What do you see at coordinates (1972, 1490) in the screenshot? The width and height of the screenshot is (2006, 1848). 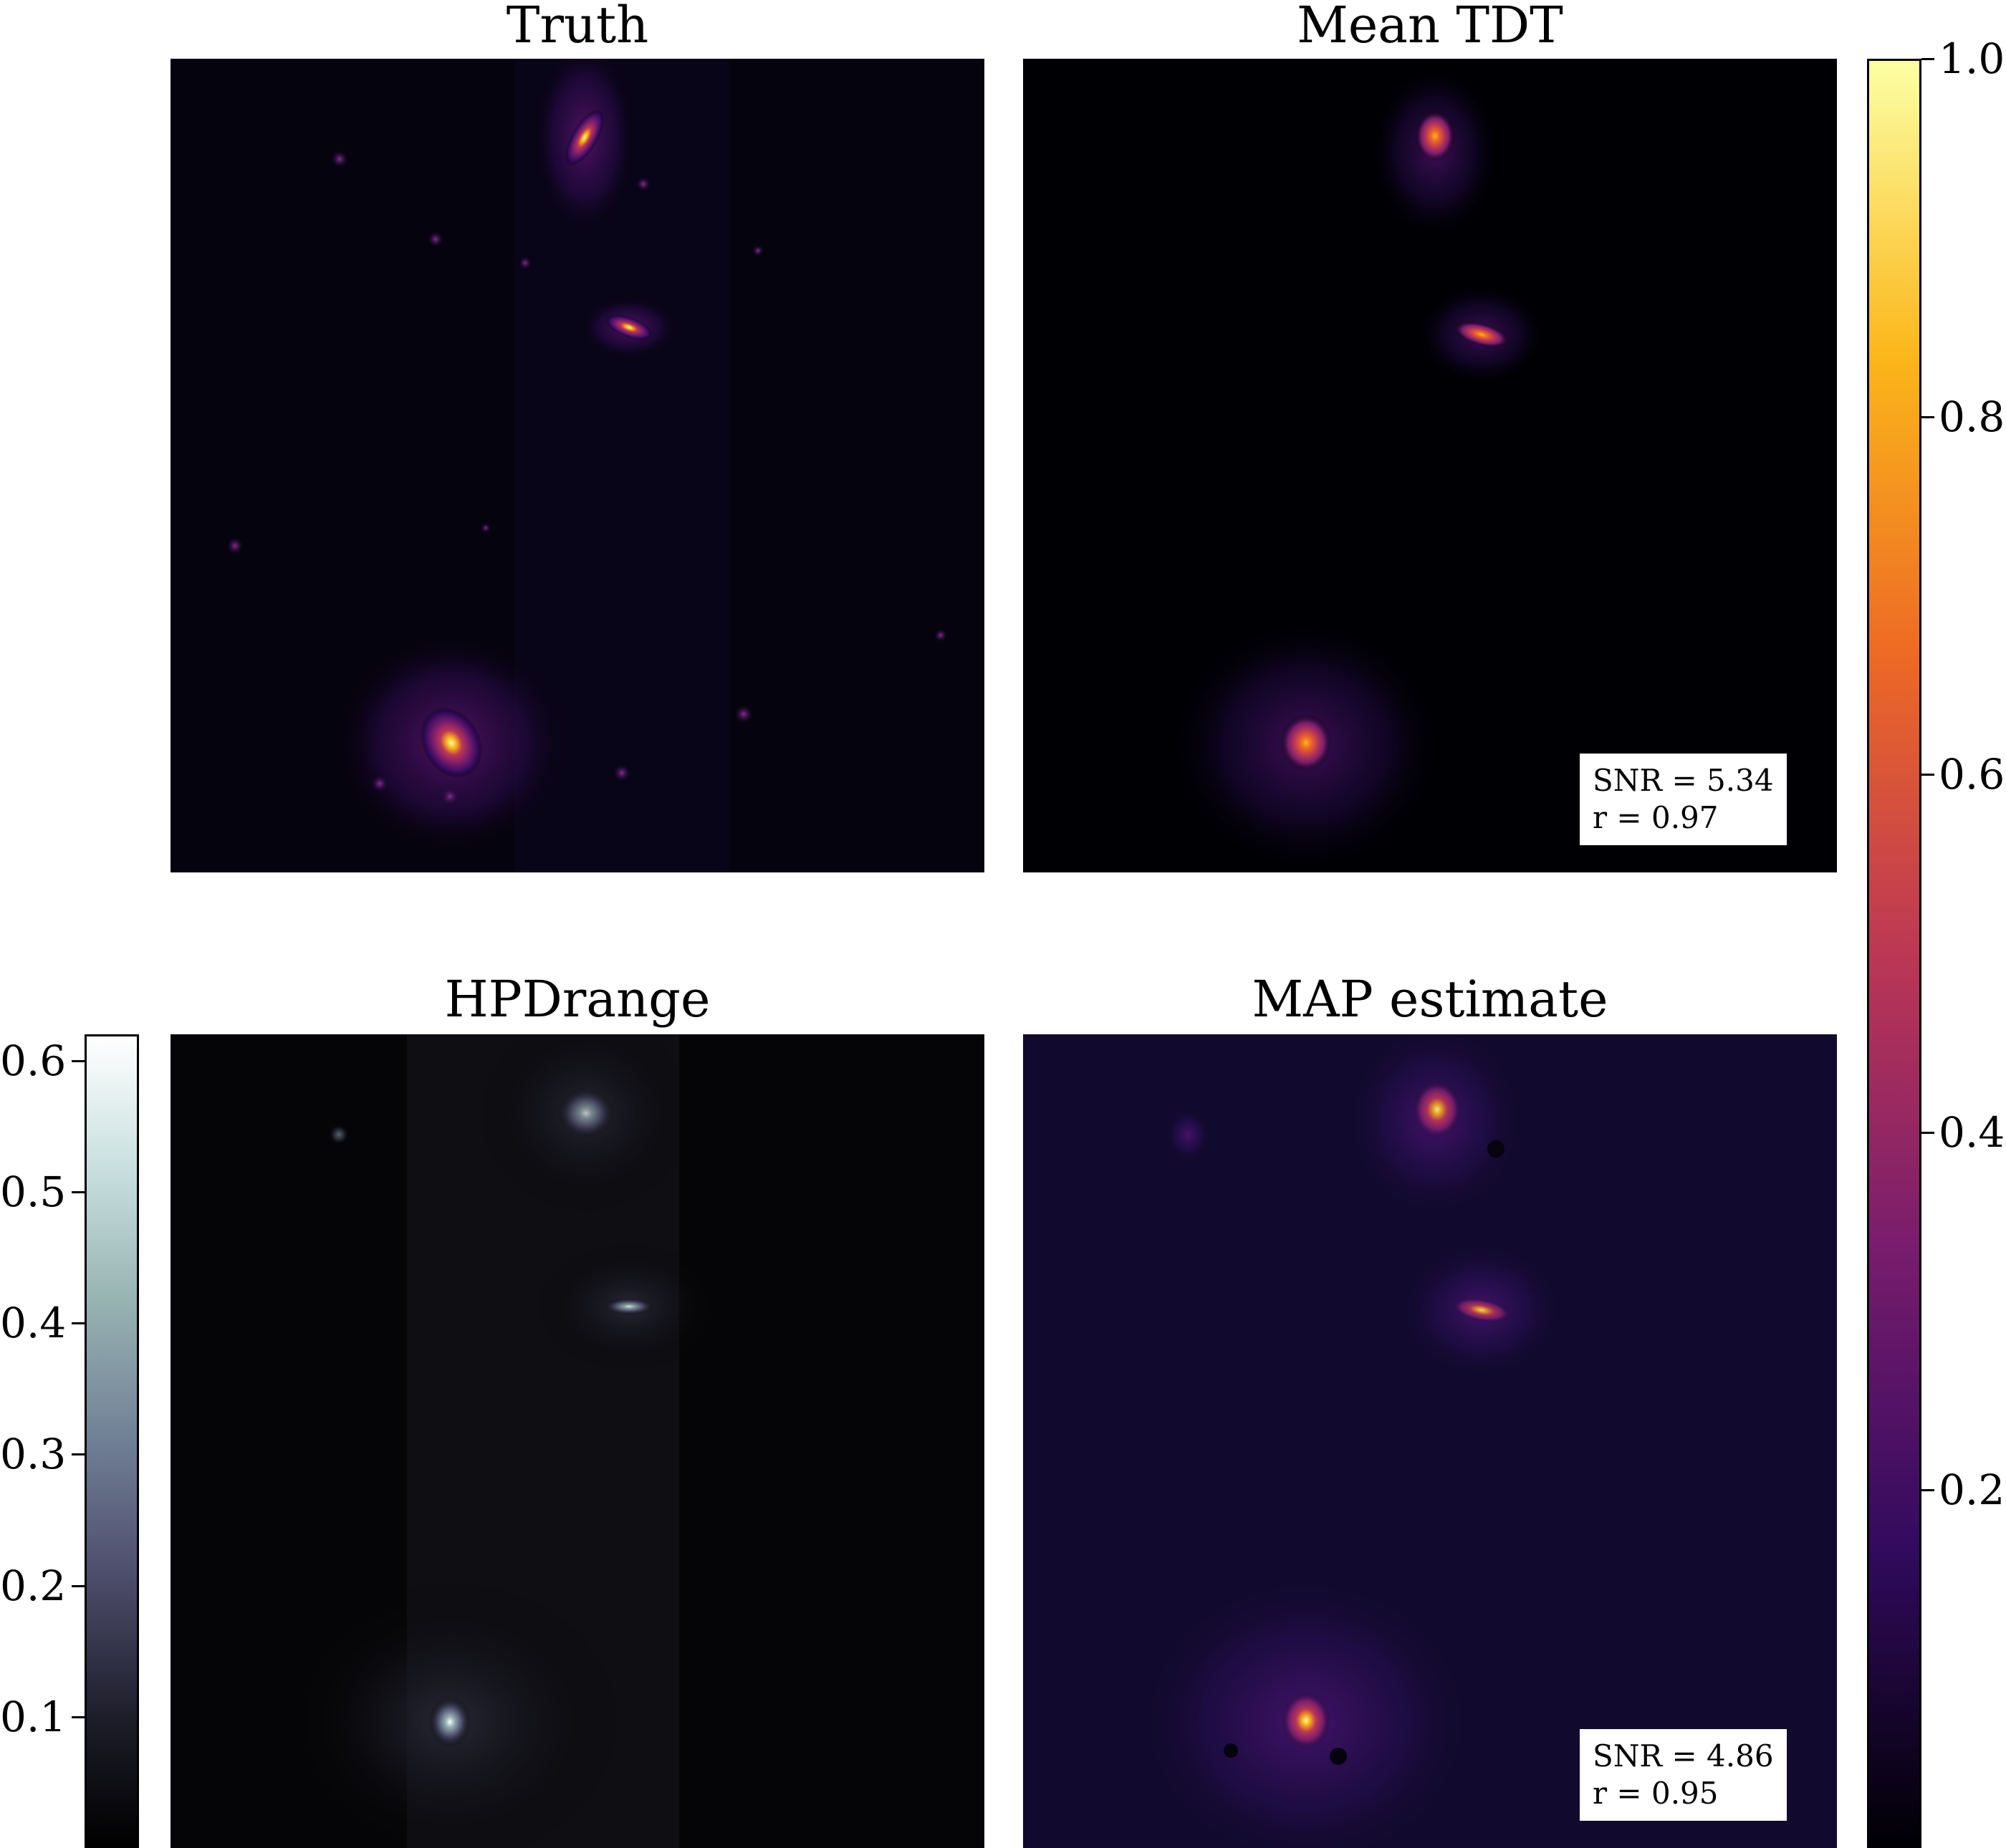 I see `main-cbar-tick-label: 0.2` at bounding box center [1972, 1490].